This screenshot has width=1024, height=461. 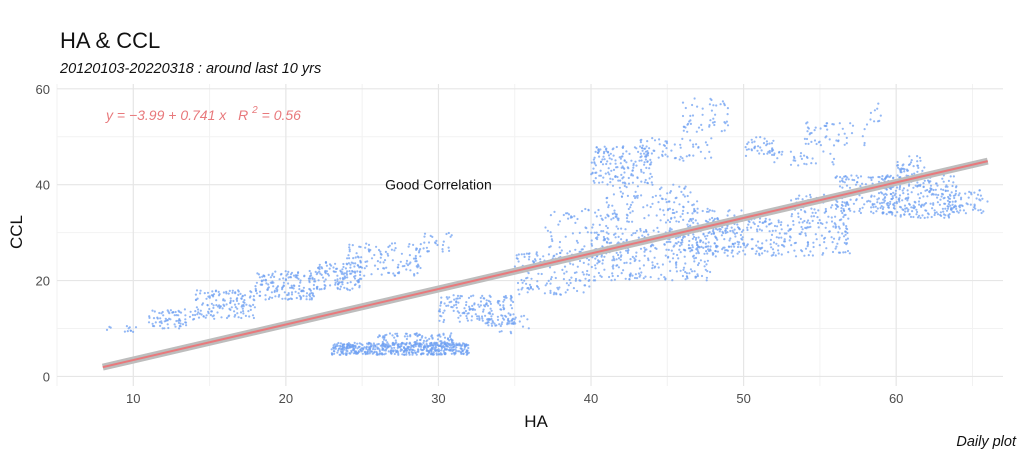 What do you see at coordinates (282, 115) in the screenshot?
I see `equation-tail: = 0.56` at bounding box center [282, 115].